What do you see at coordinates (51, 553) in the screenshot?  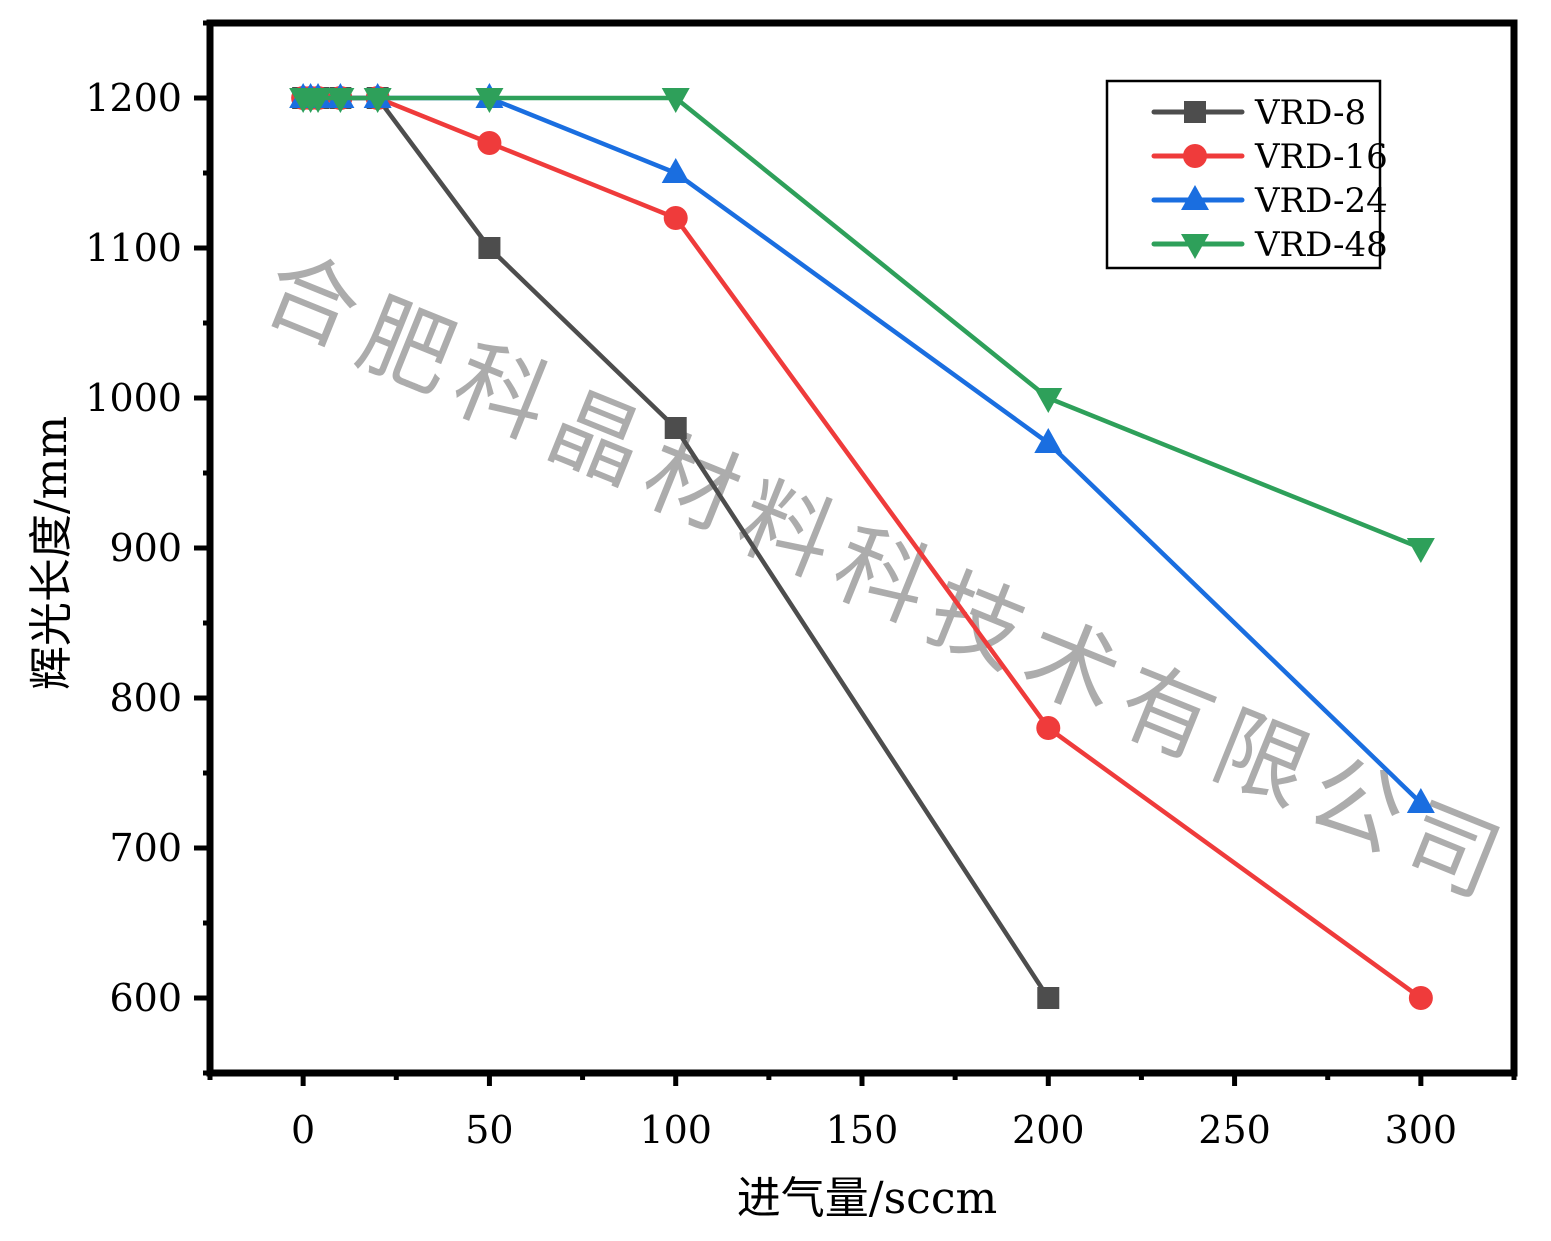 I see `y-axis-title: 辉光长度/mm` at bounding box center [51, 553].